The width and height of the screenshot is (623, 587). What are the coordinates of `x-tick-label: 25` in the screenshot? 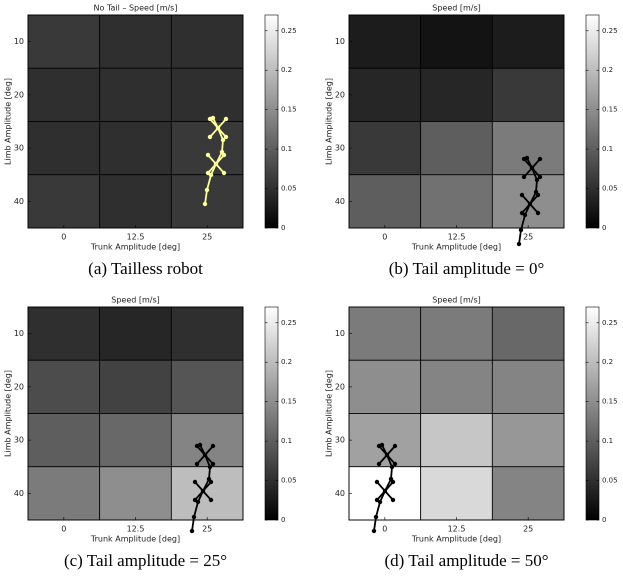 It's located at (207, 237).